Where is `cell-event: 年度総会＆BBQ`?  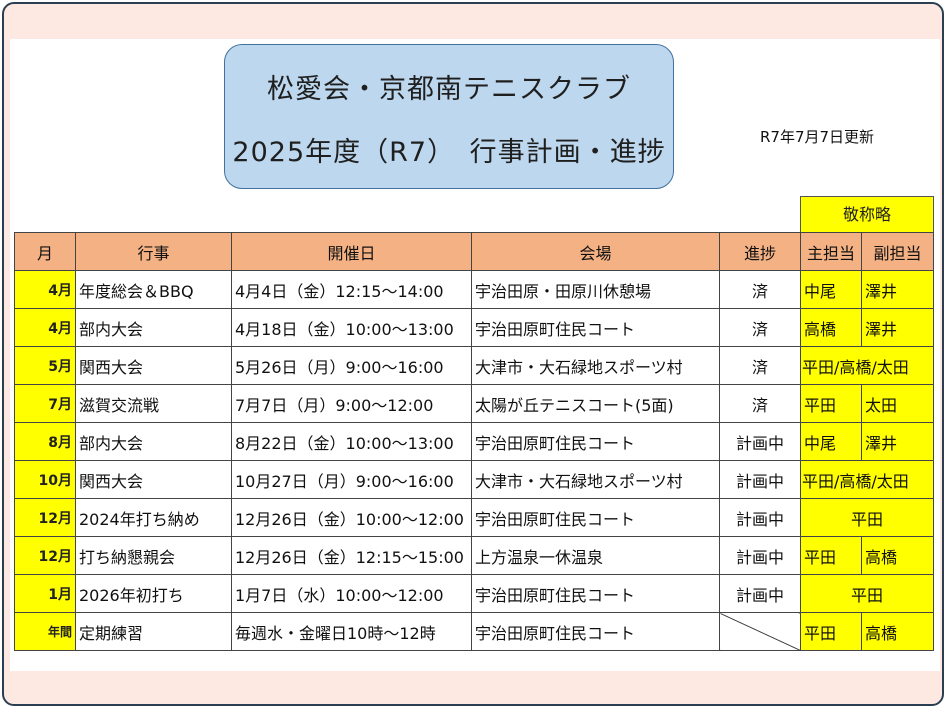
cell-event: 年度総会＆BBQ is located at coordinates (153, 289).